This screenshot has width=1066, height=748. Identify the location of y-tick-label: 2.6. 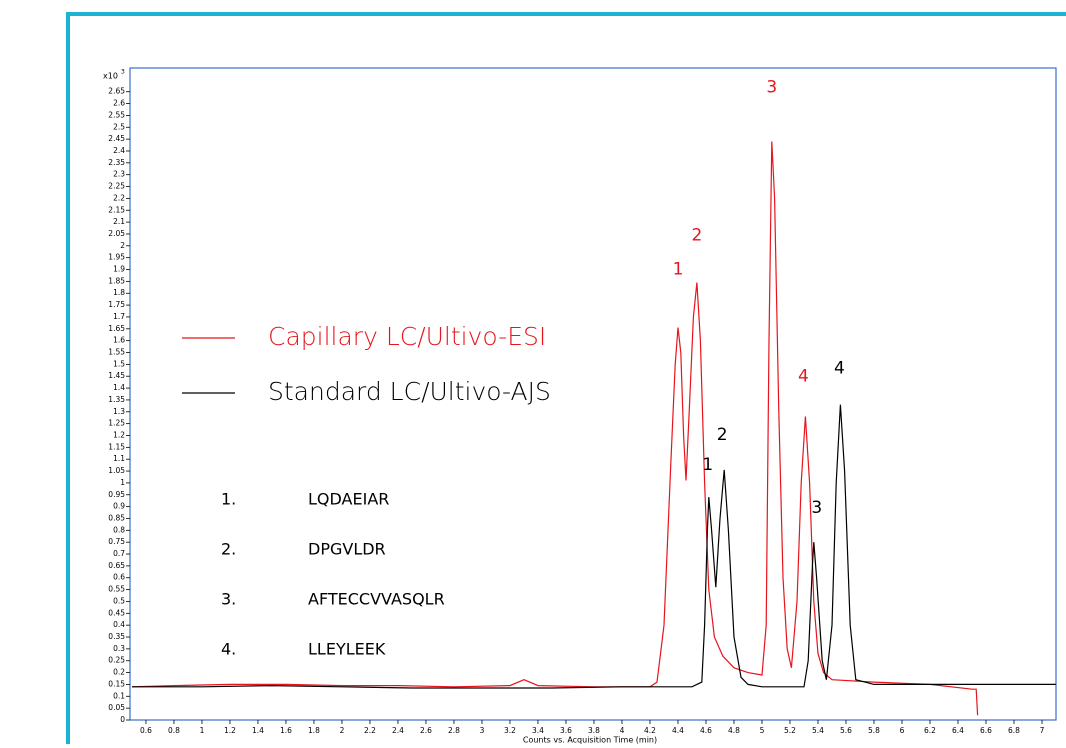
(119, 103).